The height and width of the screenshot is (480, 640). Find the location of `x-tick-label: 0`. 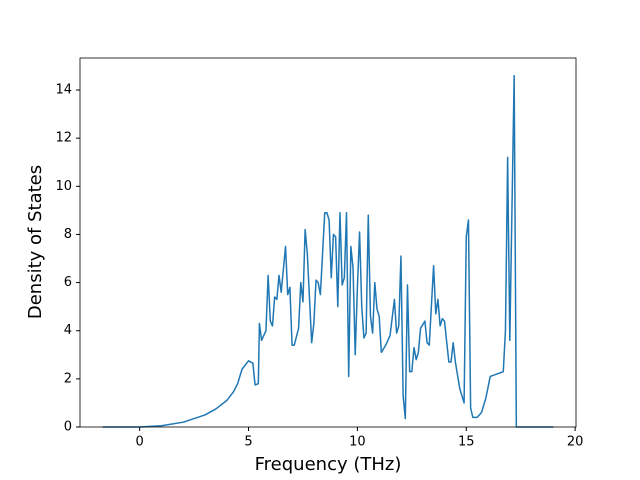

x-tick-label: 0 is located at coordinates (140, 442).